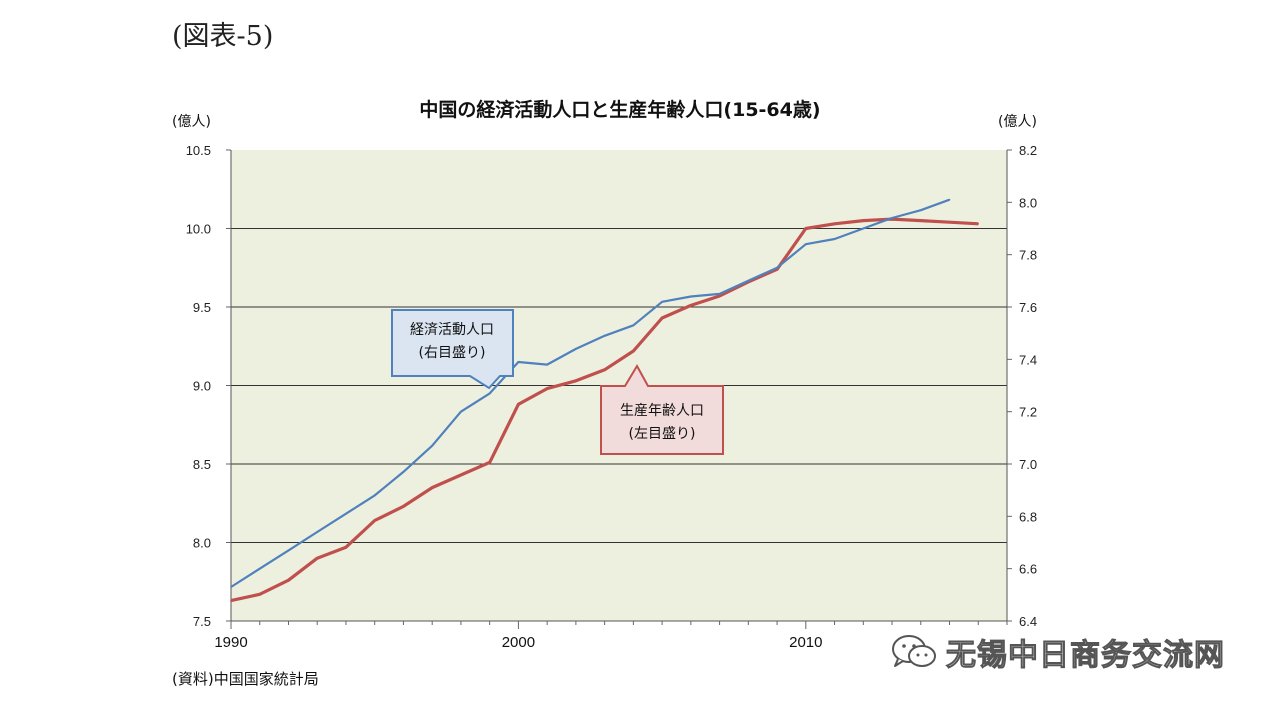 This screenshot has height=708, width=1280. I want to click on left-axis-unit: (億人), so click(191, 122).